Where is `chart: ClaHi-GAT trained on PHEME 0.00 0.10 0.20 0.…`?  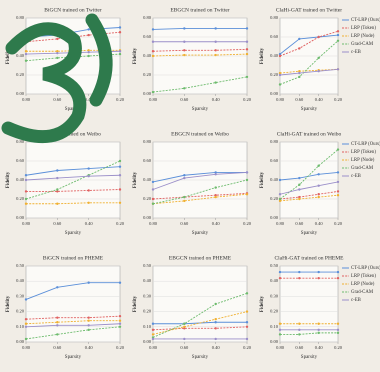 chart: ClaHi-GAT trained on PHEME 0.00 0.10 0.20 0.… is located at coordinates (320, 307).